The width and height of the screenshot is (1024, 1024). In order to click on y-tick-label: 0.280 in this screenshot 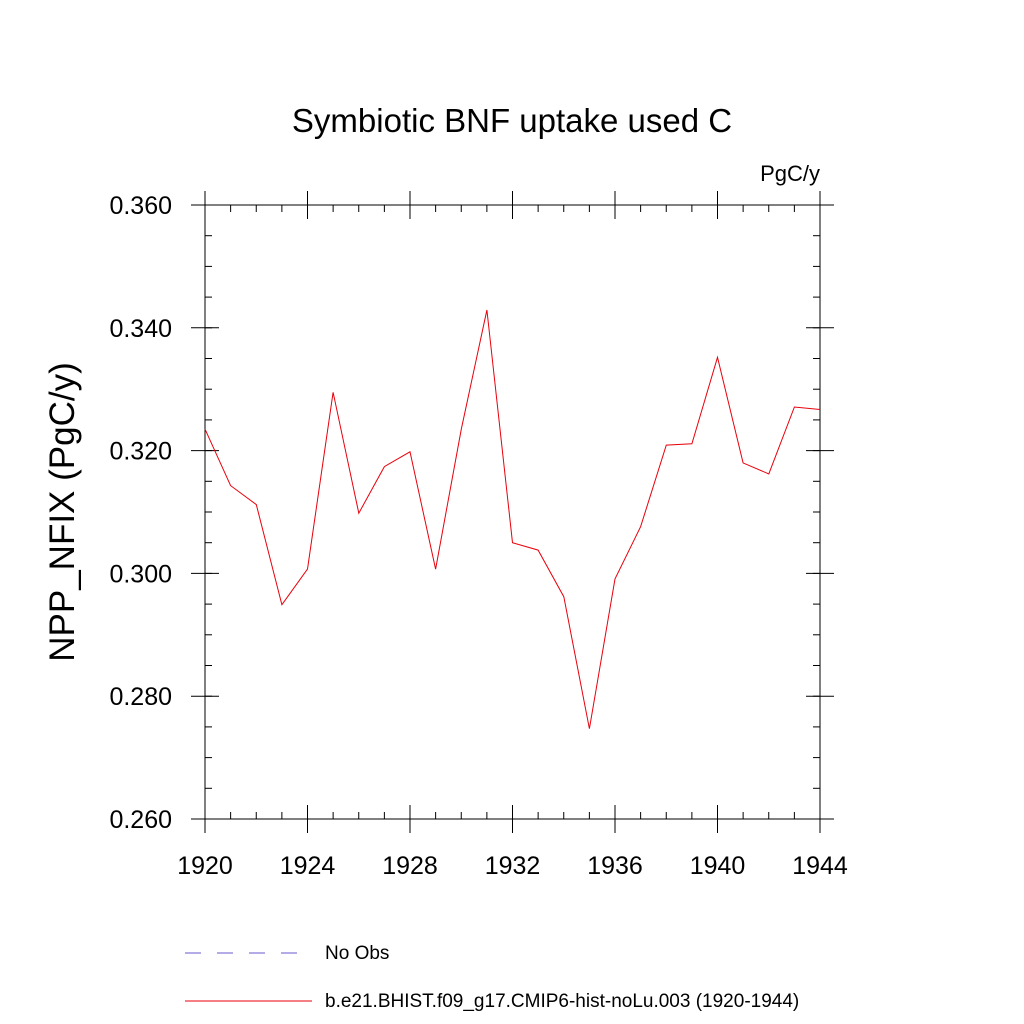, I will do `click(140, 697)`.